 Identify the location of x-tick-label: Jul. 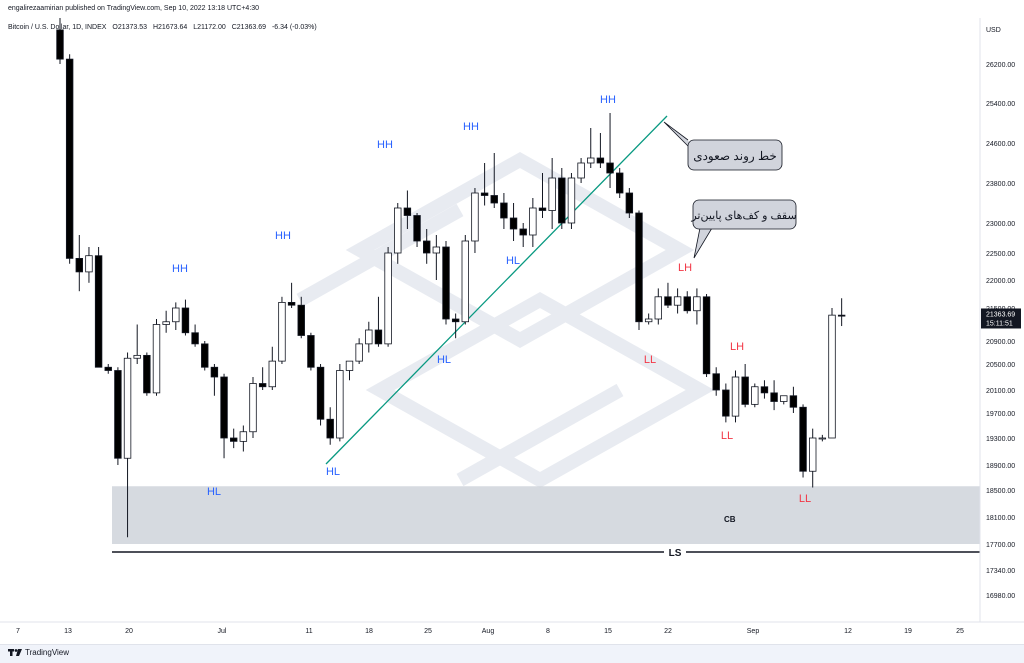
(222, 631).